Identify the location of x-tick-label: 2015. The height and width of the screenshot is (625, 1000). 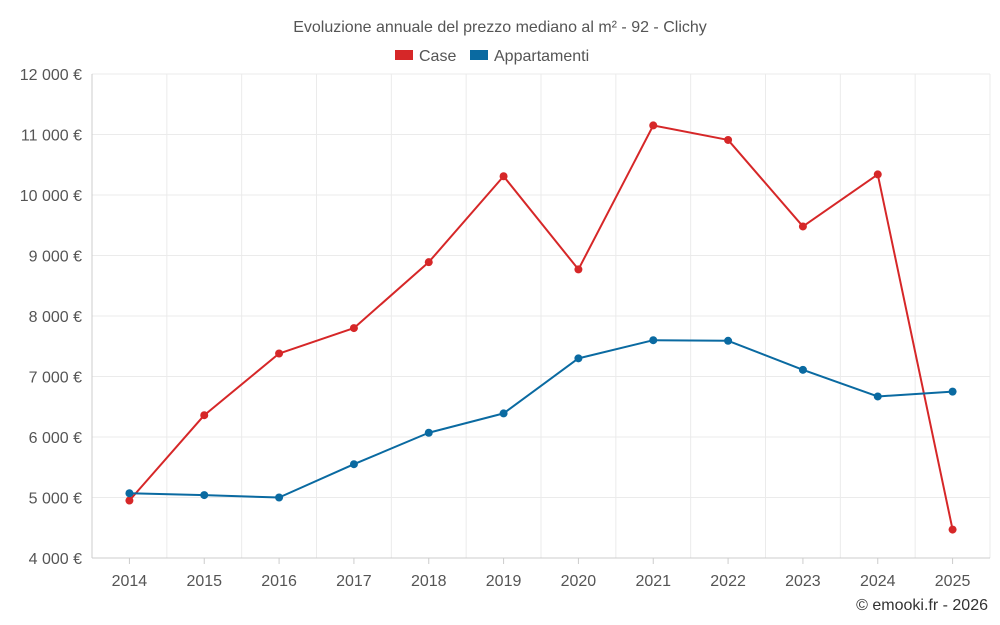
(204, 581).